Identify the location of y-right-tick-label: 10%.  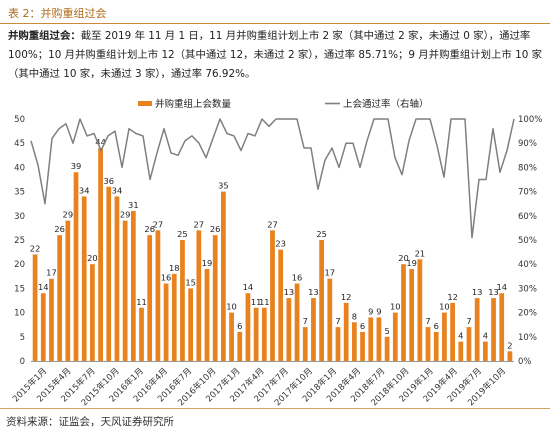
(527, 338).